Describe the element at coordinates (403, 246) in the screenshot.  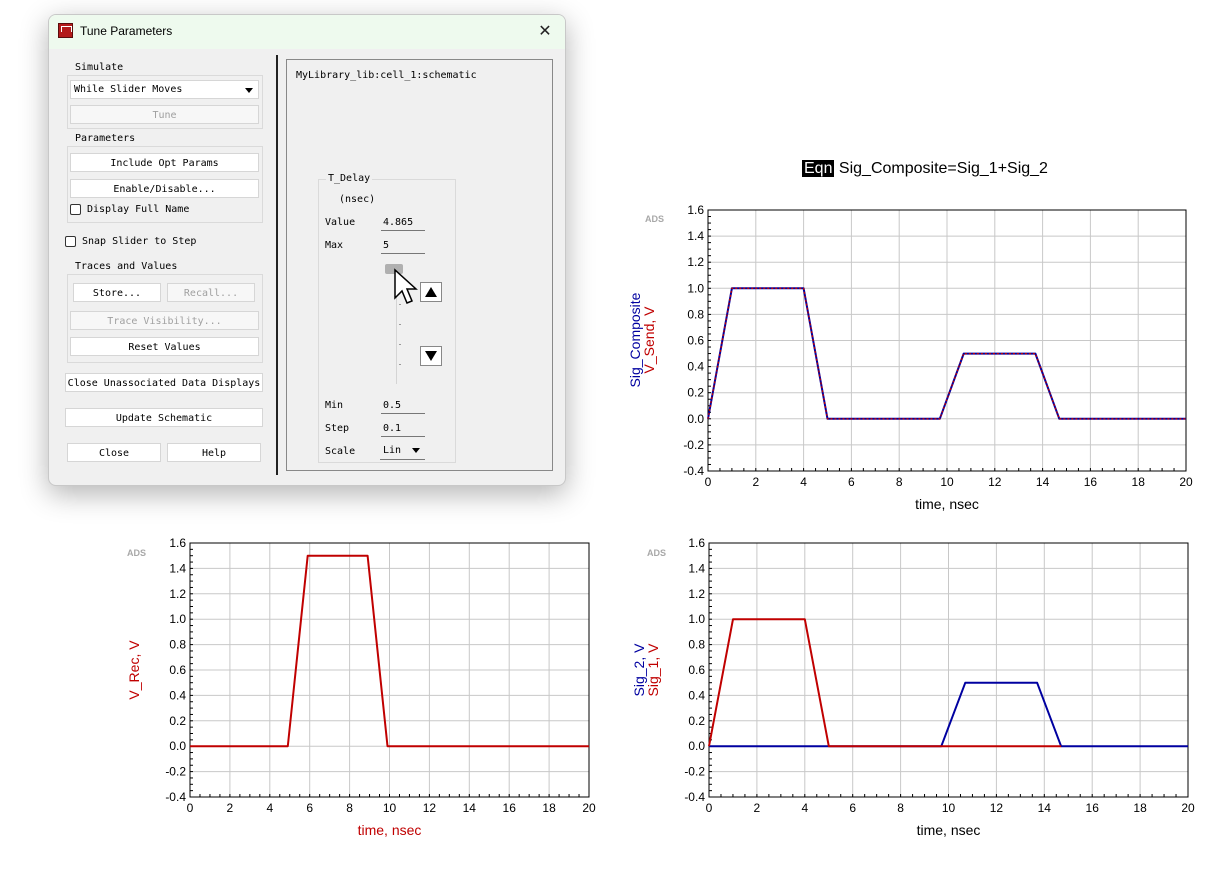
I see `max-input: 5` at that location.